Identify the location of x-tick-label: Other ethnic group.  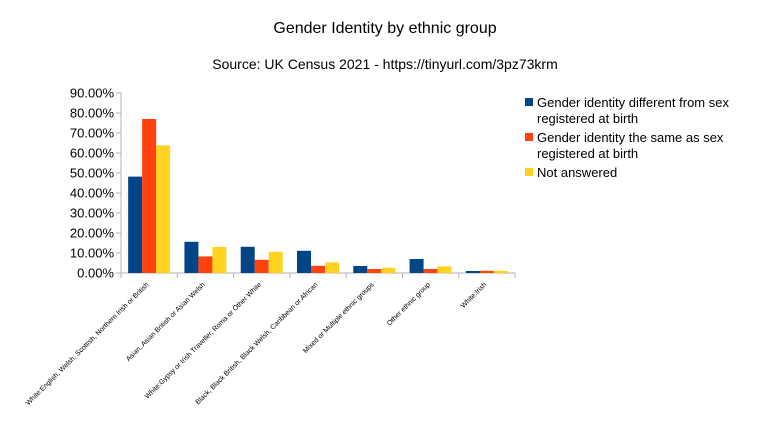
(409, 304).